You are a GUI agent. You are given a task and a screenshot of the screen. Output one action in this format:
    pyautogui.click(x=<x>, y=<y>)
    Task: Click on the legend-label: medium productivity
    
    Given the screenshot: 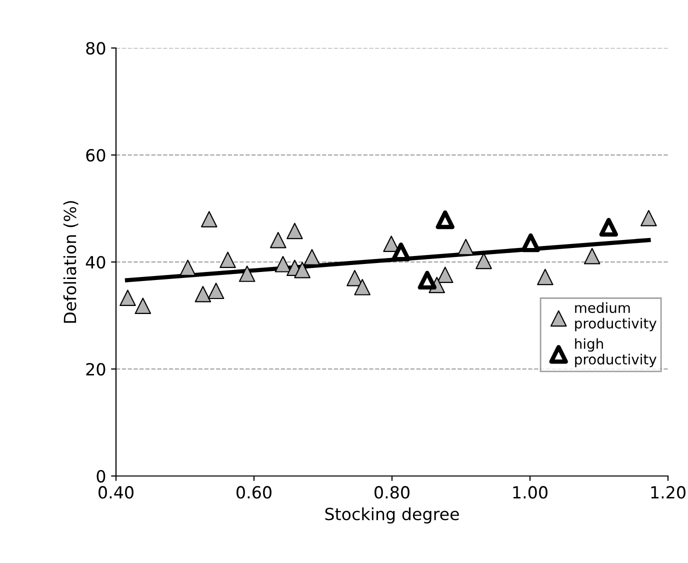 What is the action you would take?
    pyautogui.click(x=615, y=317)
    